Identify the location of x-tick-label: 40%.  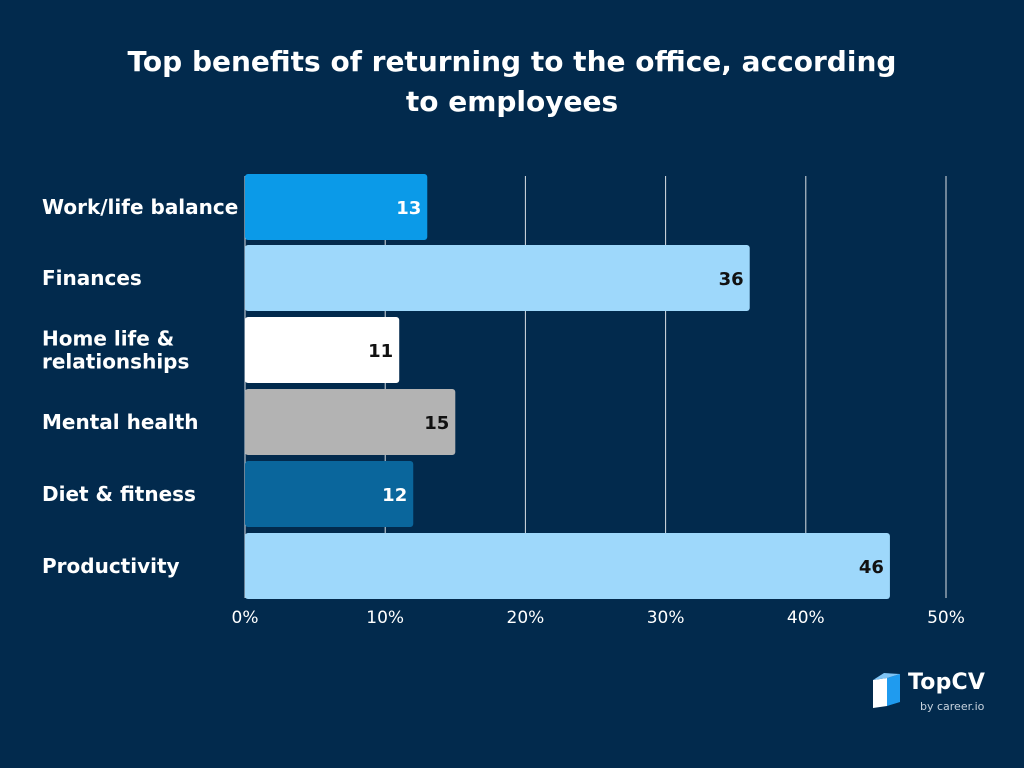
(806, 618).